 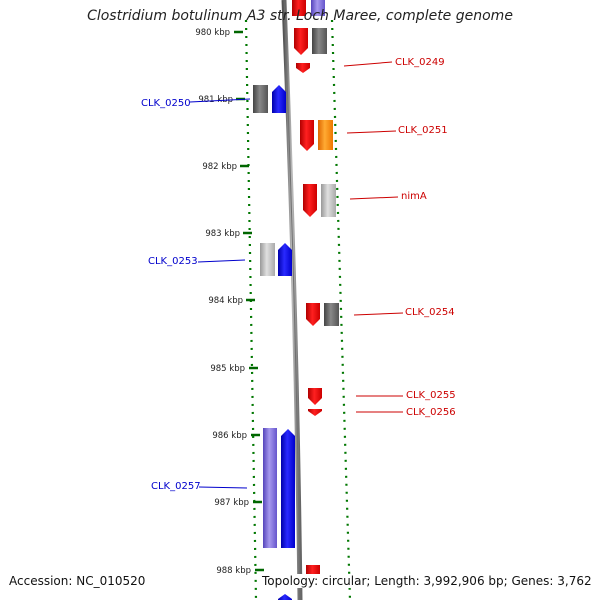 What do you see at coordinates (77, 581) in the screenshot?
I see `accession-text: Accession: NC_010520` at bounding box center [77, 581].